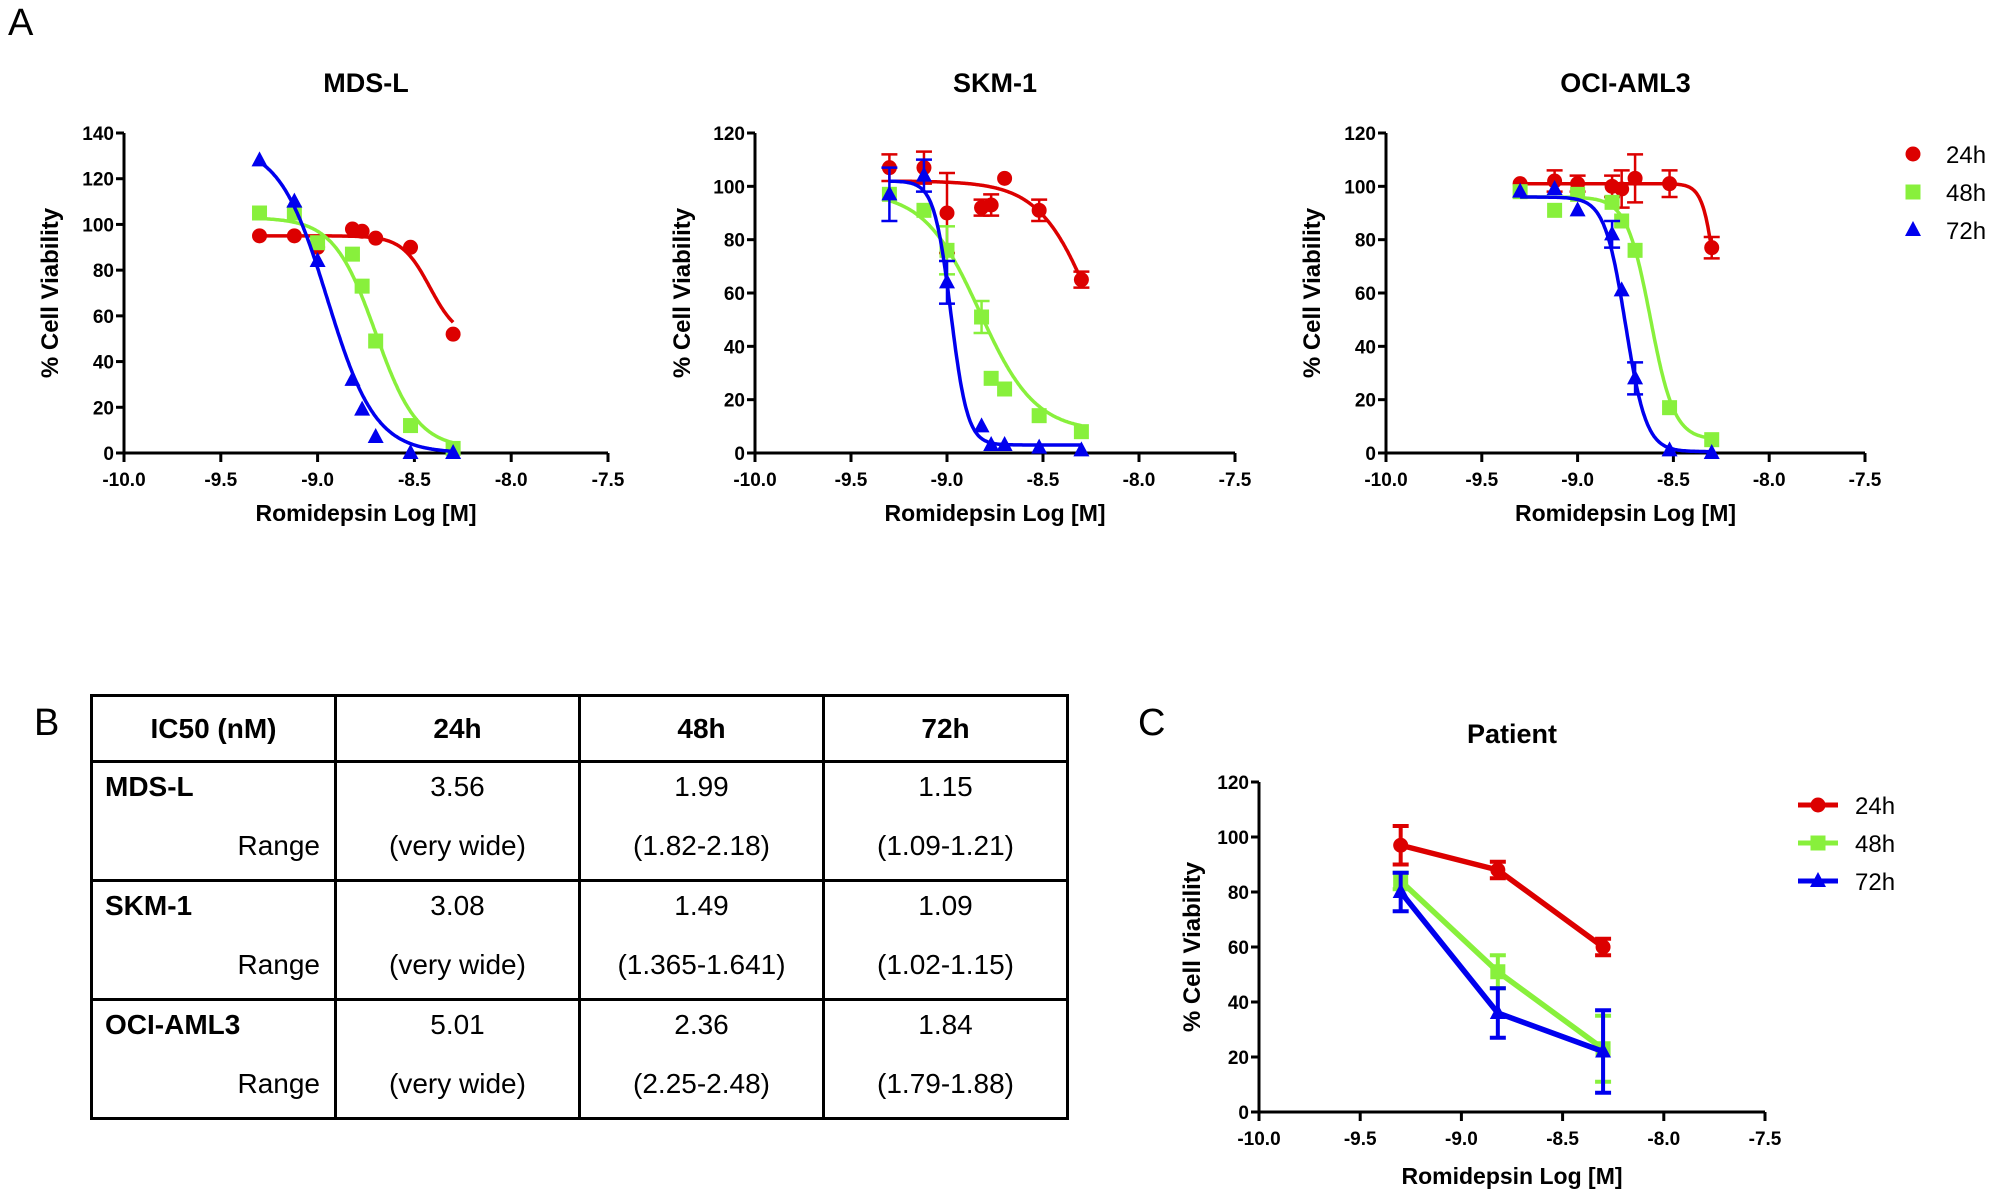 The height and width of the screenshot is (1198, 2000). Describe the element at coordinates (945, 728) in the screenshot. I see `table-header-cell: 72h` at that location.